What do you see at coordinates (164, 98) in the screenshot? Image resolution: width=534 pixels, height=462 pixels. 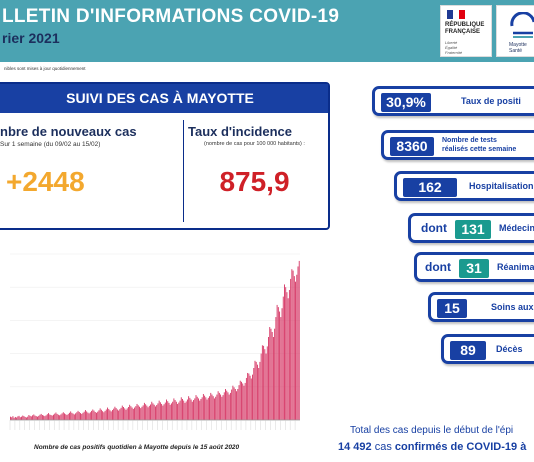 I see `suivi-title: SUIVI DES CAS À MAYOTTE` at bounding box center [164, 98].